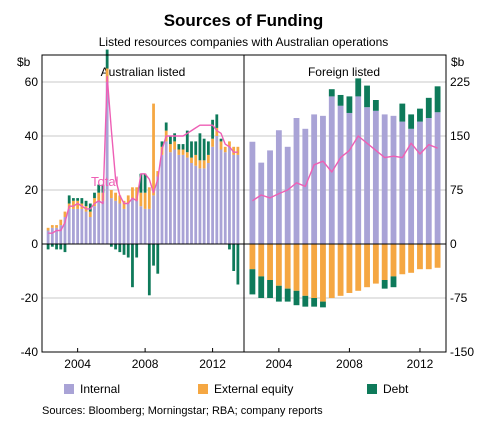  I want to click on legend-label-internal: Internal, so click(100, 389).